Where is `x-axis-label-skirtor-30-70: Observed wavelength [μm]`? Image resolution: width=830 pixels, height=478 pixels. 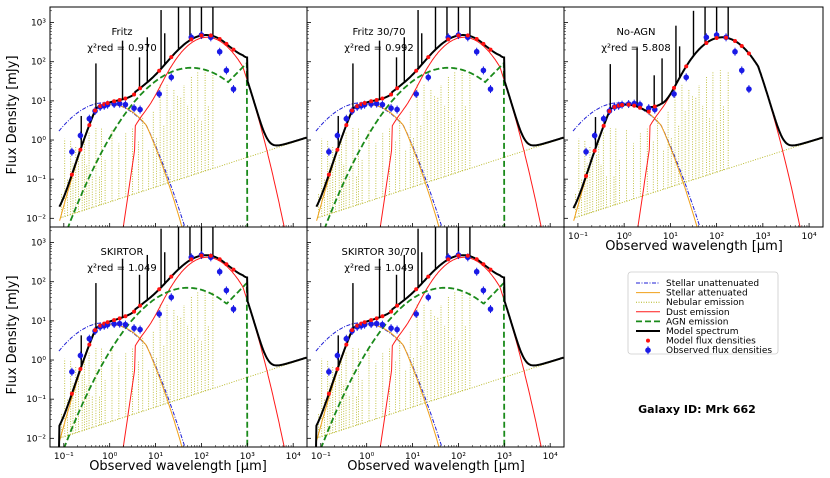 x-axis-label-skirtor-30-70: Observed wavelength [μm] is located at coordinates (436, 466).